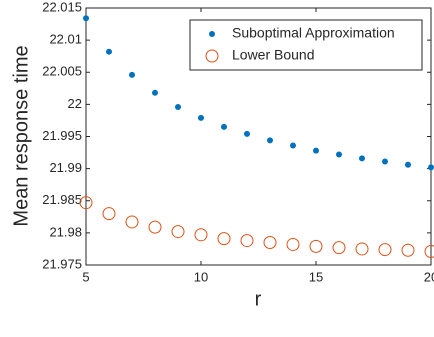 The height and width of the screenshot is (337, 434). I want to click on y-tick-label: 22, so click(75, 103).